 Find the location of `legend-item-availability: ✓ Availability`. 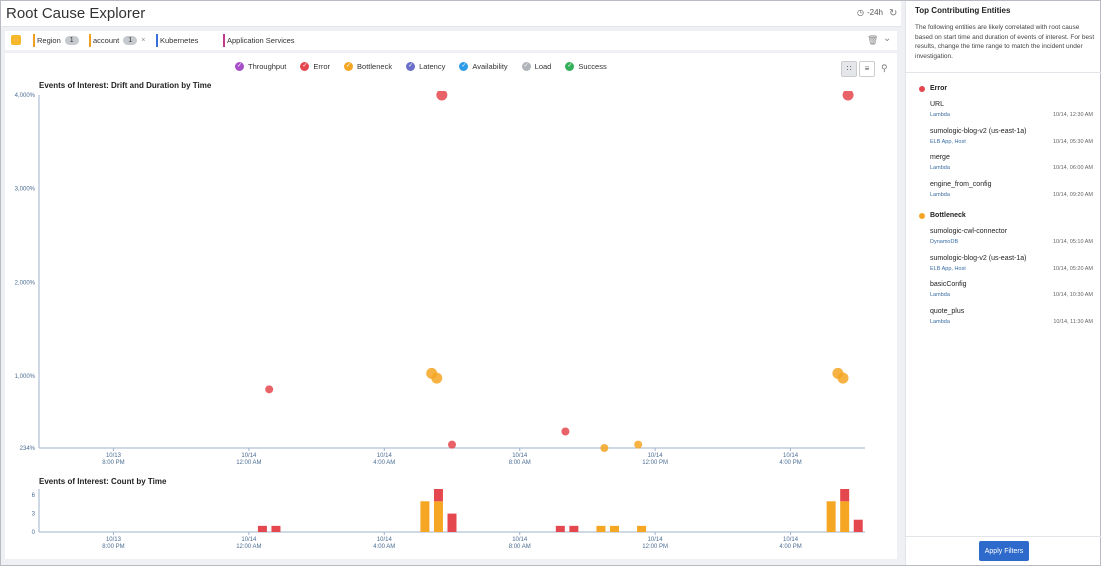

legend-item-availability: ✓ Availability is located at coordinates (483, 66).